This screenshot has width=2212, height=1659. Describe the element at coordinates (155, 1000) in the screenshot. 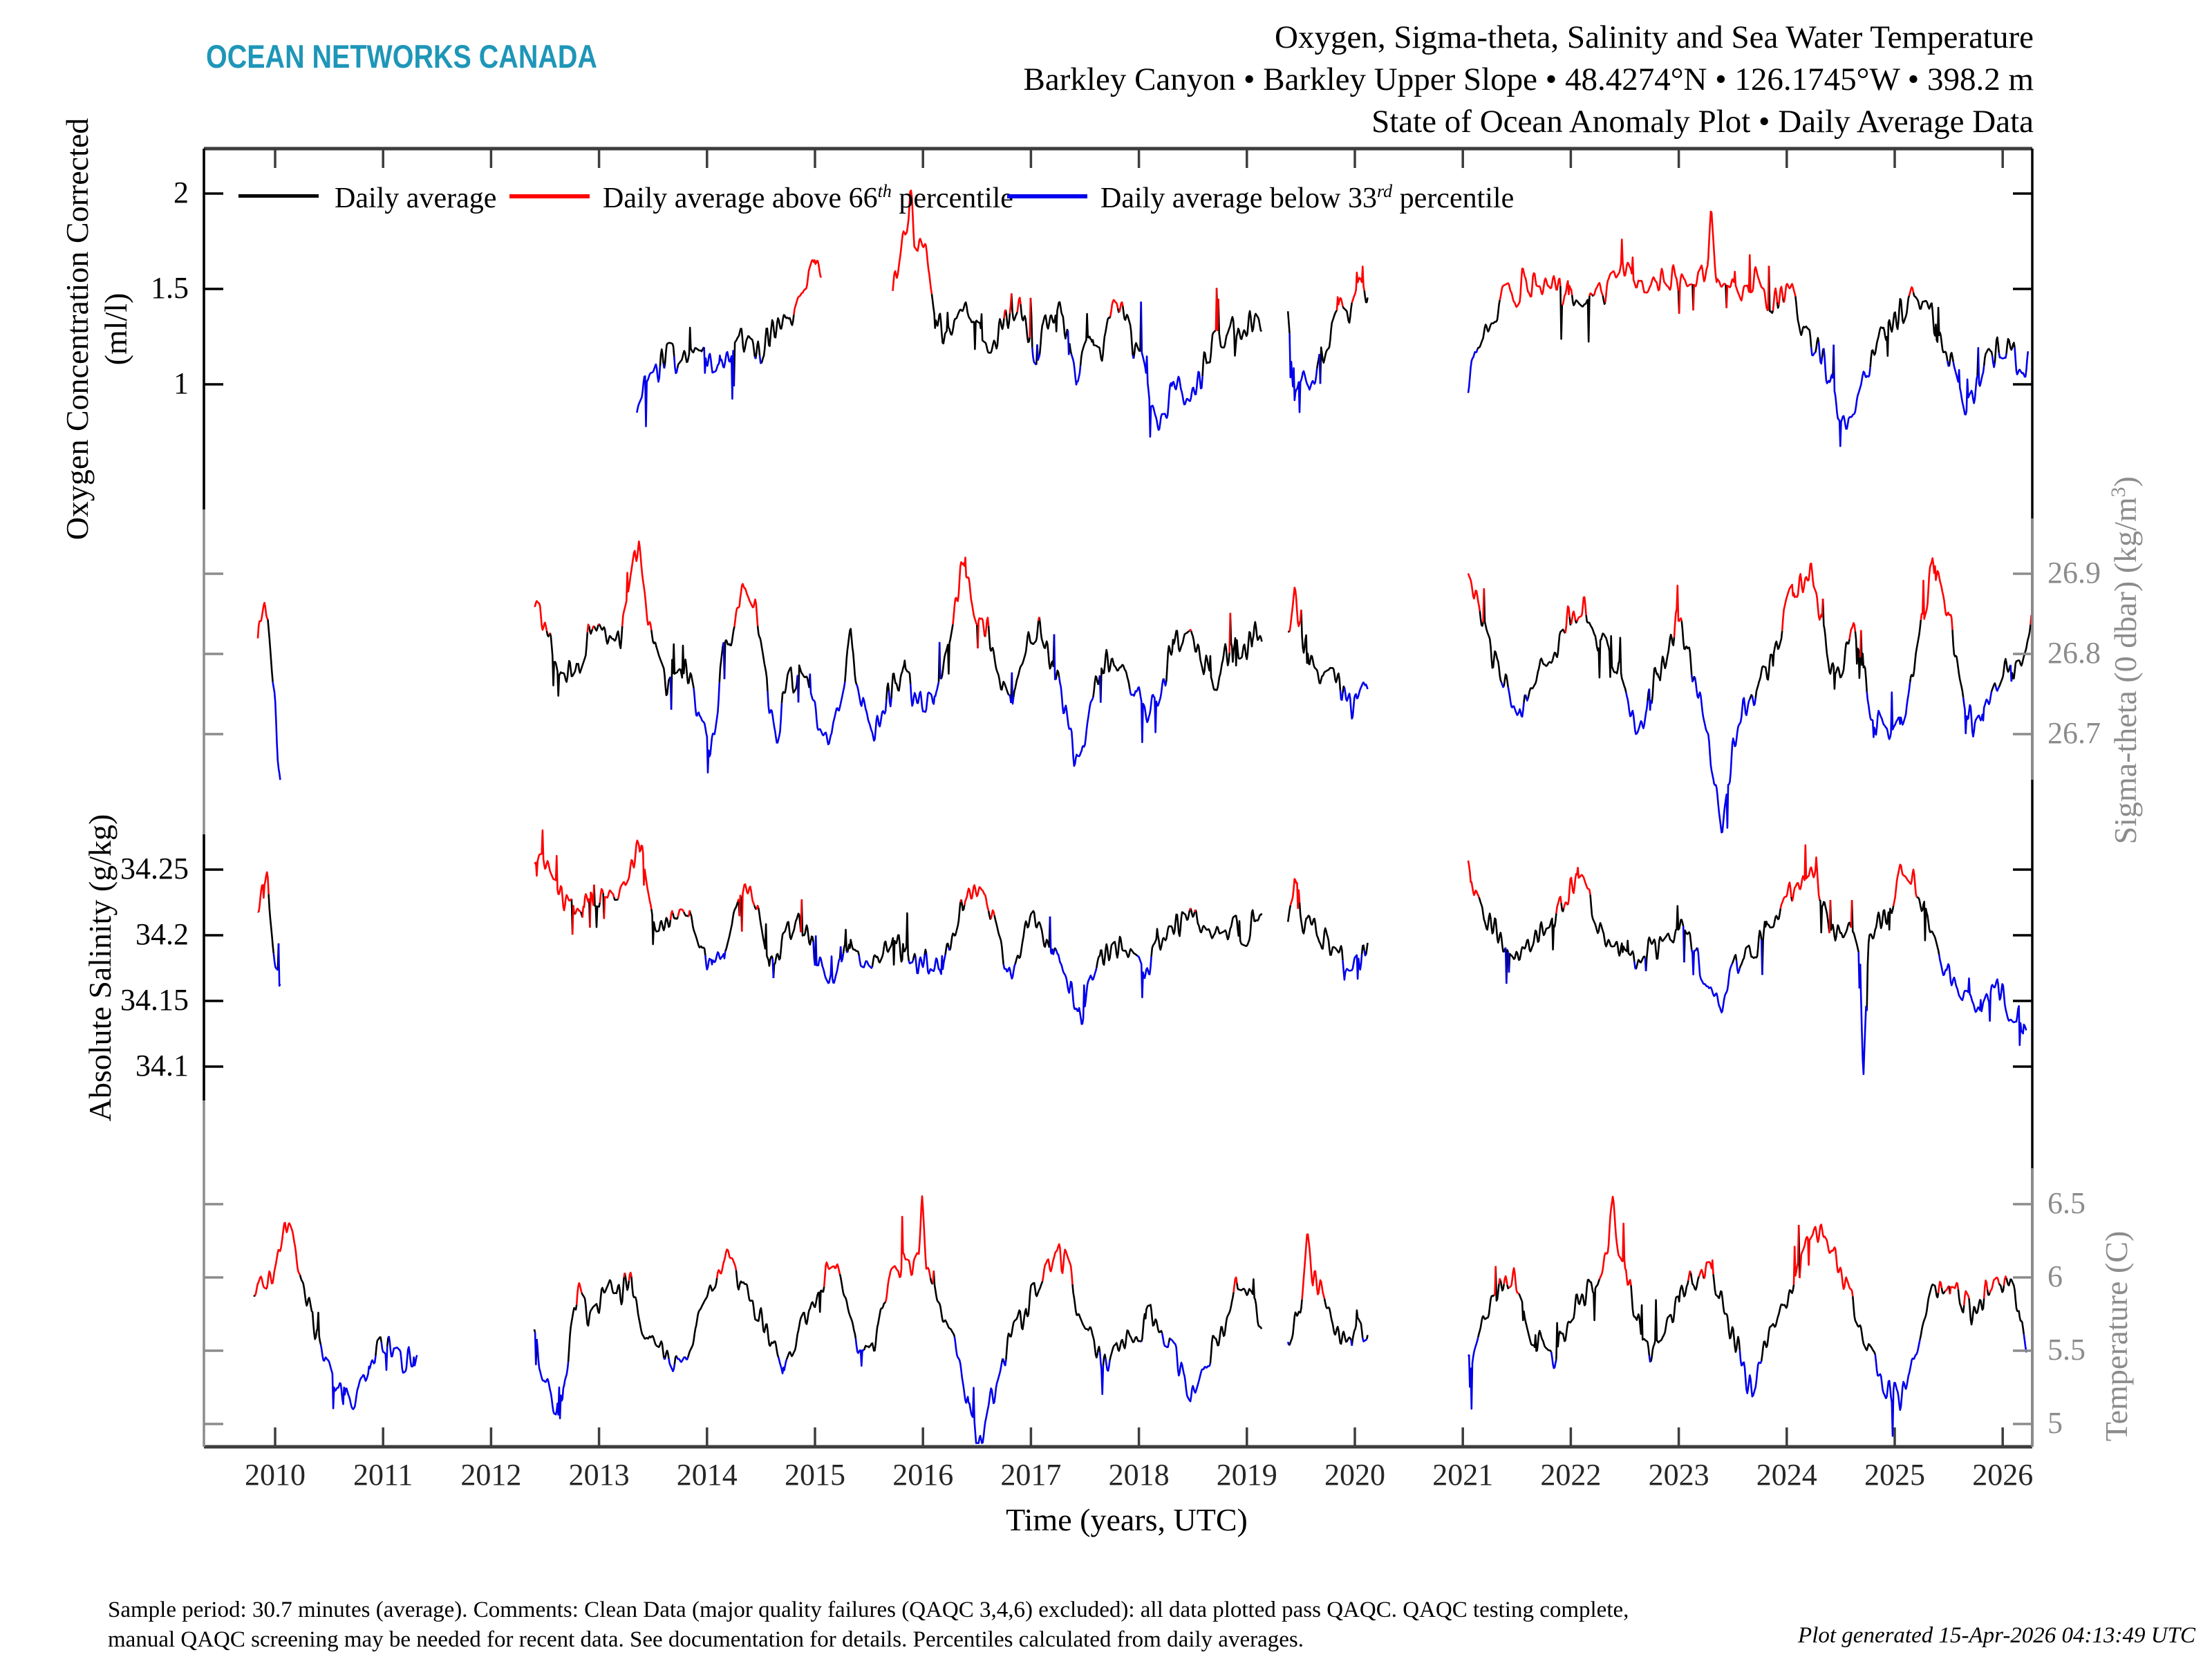

I see `y-tick-label-left: 34.15` at that location.